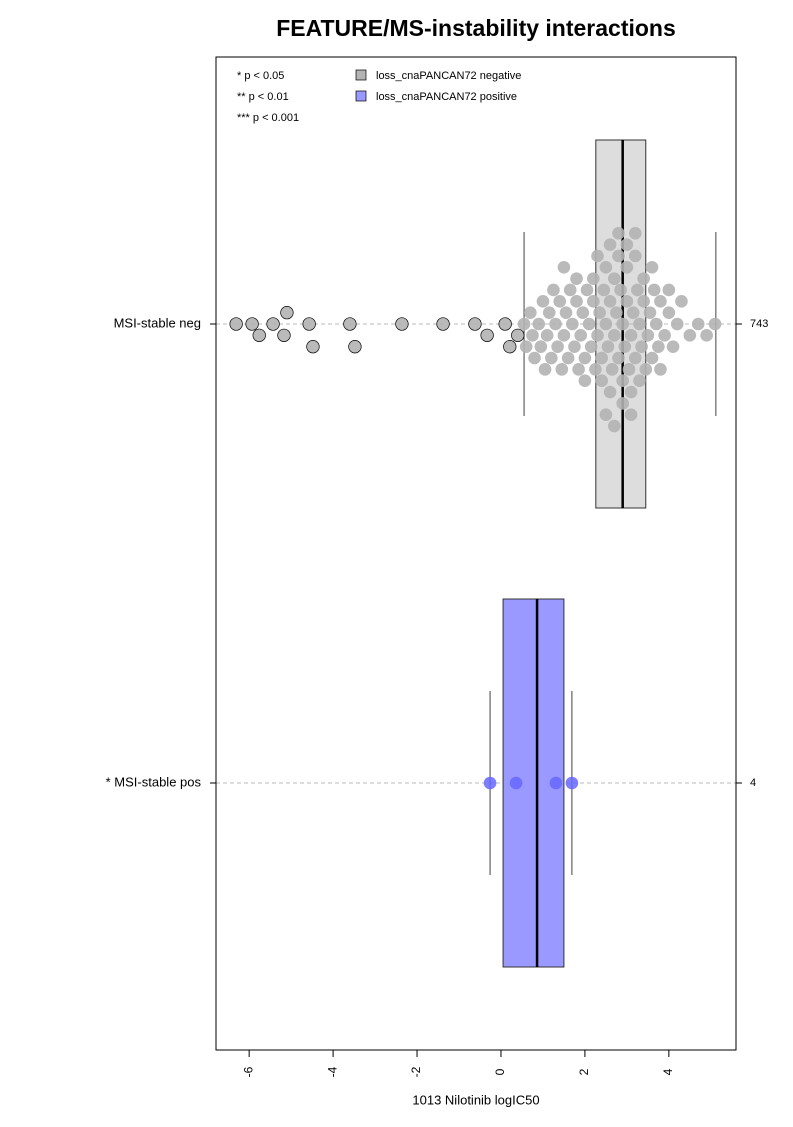 Image resolution: width=793 pixels, height=1127 pixels. Describe the element at coordinates (157, 322) in the screenshot. I see `y-tick-label: MSI-stable neg` at that location.